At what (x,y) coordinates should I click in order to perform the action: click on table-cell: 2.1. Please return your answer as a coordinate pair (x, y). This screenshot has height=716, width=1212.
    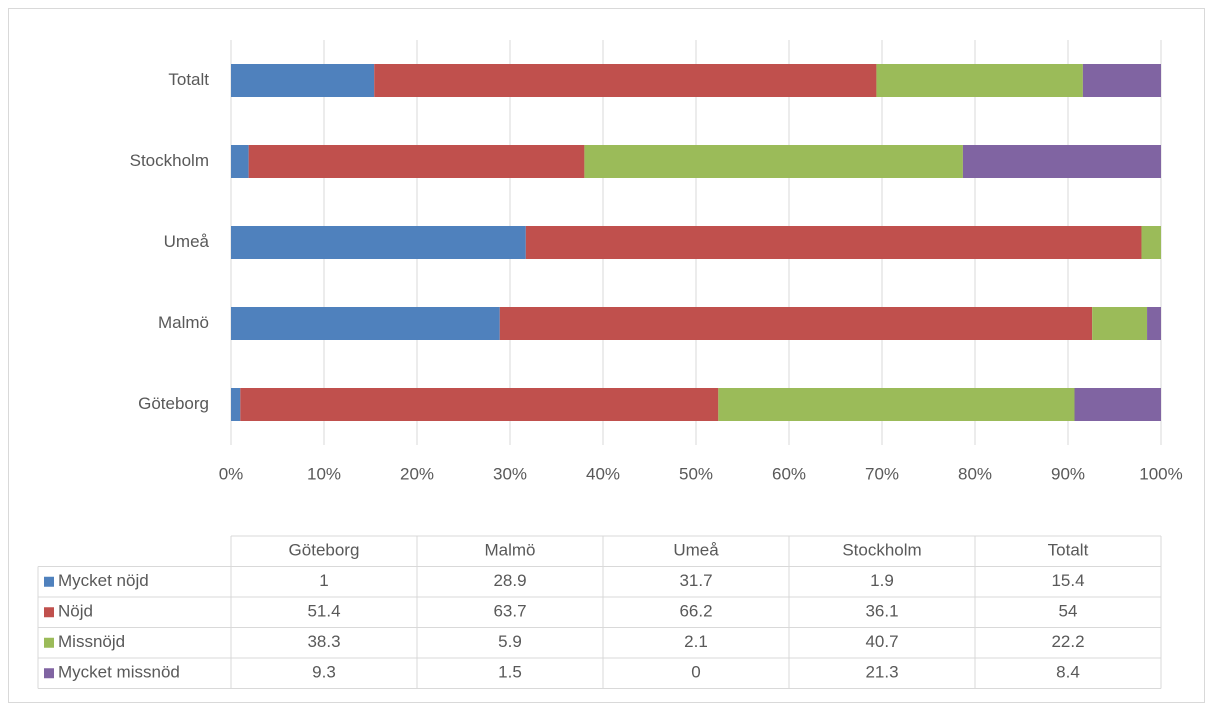
    Looking at the image, I should click on (696, 641).